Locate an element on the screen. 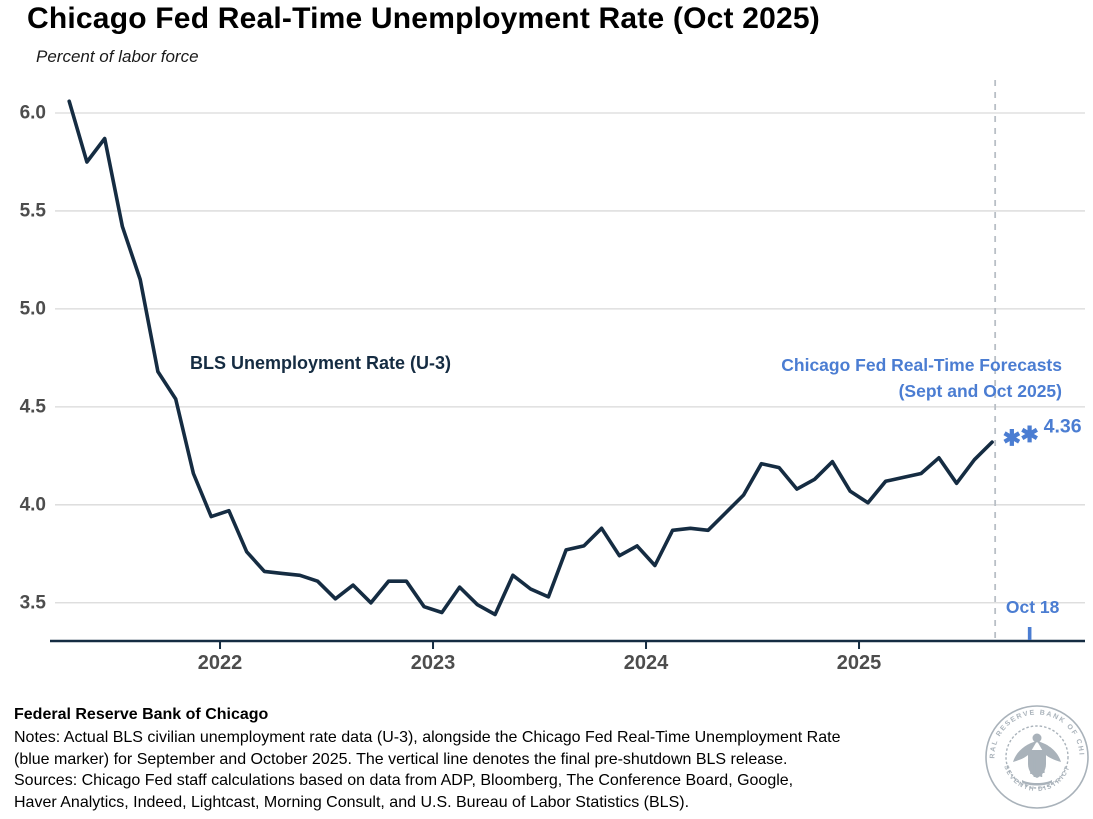  footer-org-name: Federal Reserve Bank of Chicago is located at coordinates (141, 714).